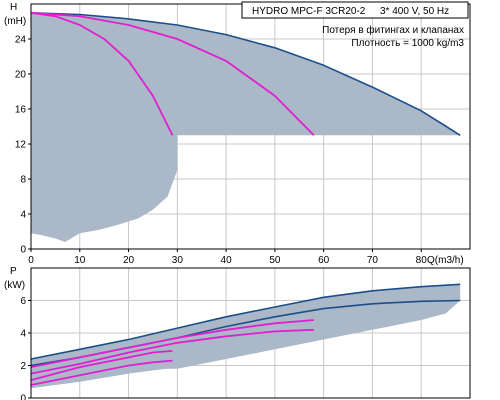 This screenshot has height=400, width=500. What do you see at coordinates (23, 250) in the screenshot?
I see `head-y-tick-label: 0` at bounding box center [23, 250].